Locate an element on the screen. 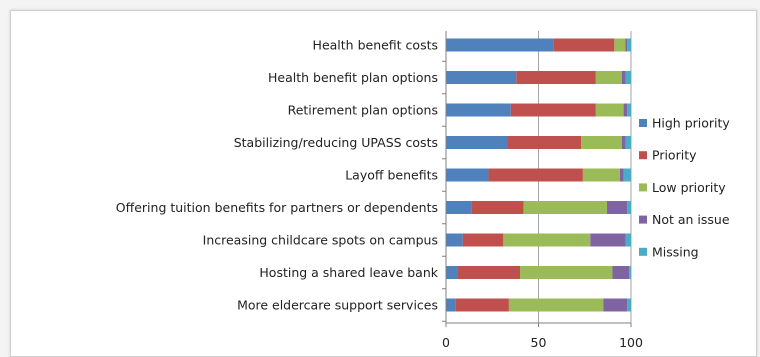 Image resolution: width=760 pixels, height=357 pixels. category-label-3: Retirement plan options is located at coordinates (363, 110).